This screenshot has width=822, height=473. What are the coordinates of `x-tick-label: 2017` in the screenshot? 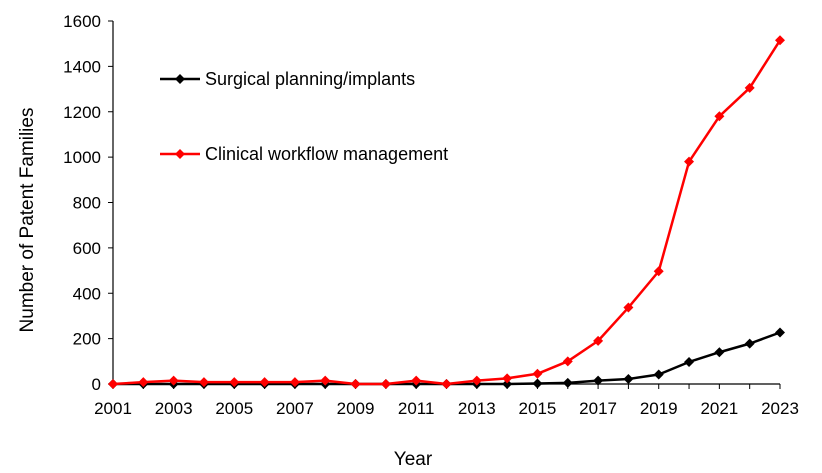 It's located at (598, 408).